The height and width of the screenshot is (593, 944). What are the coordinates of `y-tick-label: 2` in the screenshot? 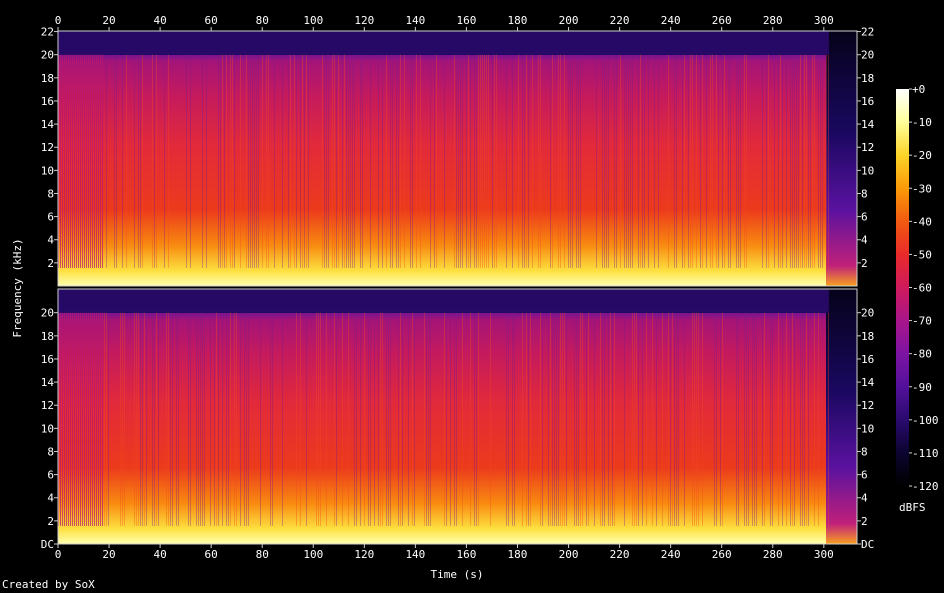 It's located at (864, 521).